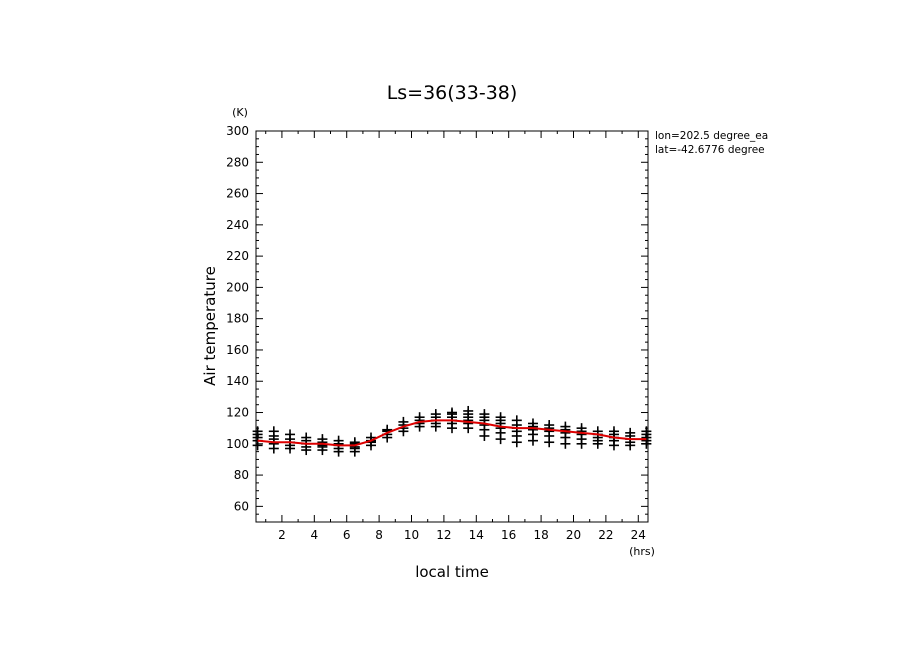 The image size is (904, 654). What do you see at coordinates (237, 256) in the screenshot?
I see `y-tick-label: 220` at bounding box center [237, 256].